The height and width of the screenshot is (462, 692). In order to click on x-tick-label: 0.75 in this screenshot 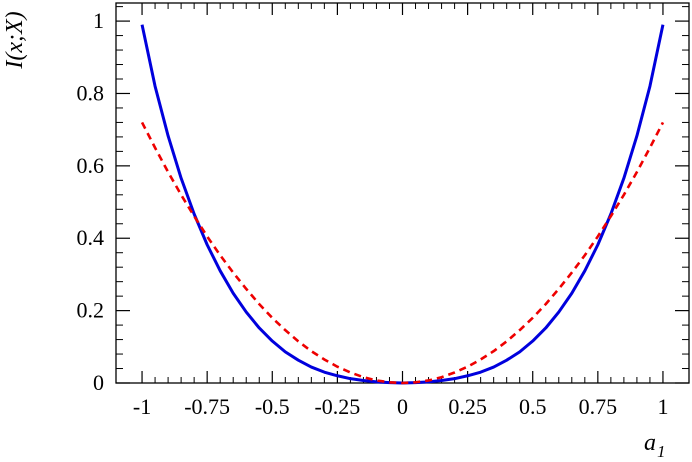, I will do `click(598, 406)`.